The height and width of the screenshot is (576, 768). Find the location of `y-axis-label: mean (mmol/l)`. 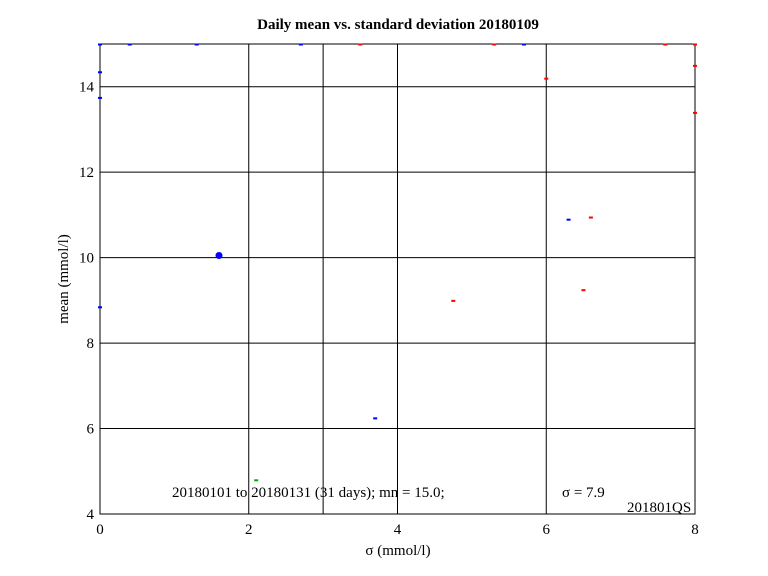

y-axis-label: mean (mmol/l) is located at coordinates (64, 279).